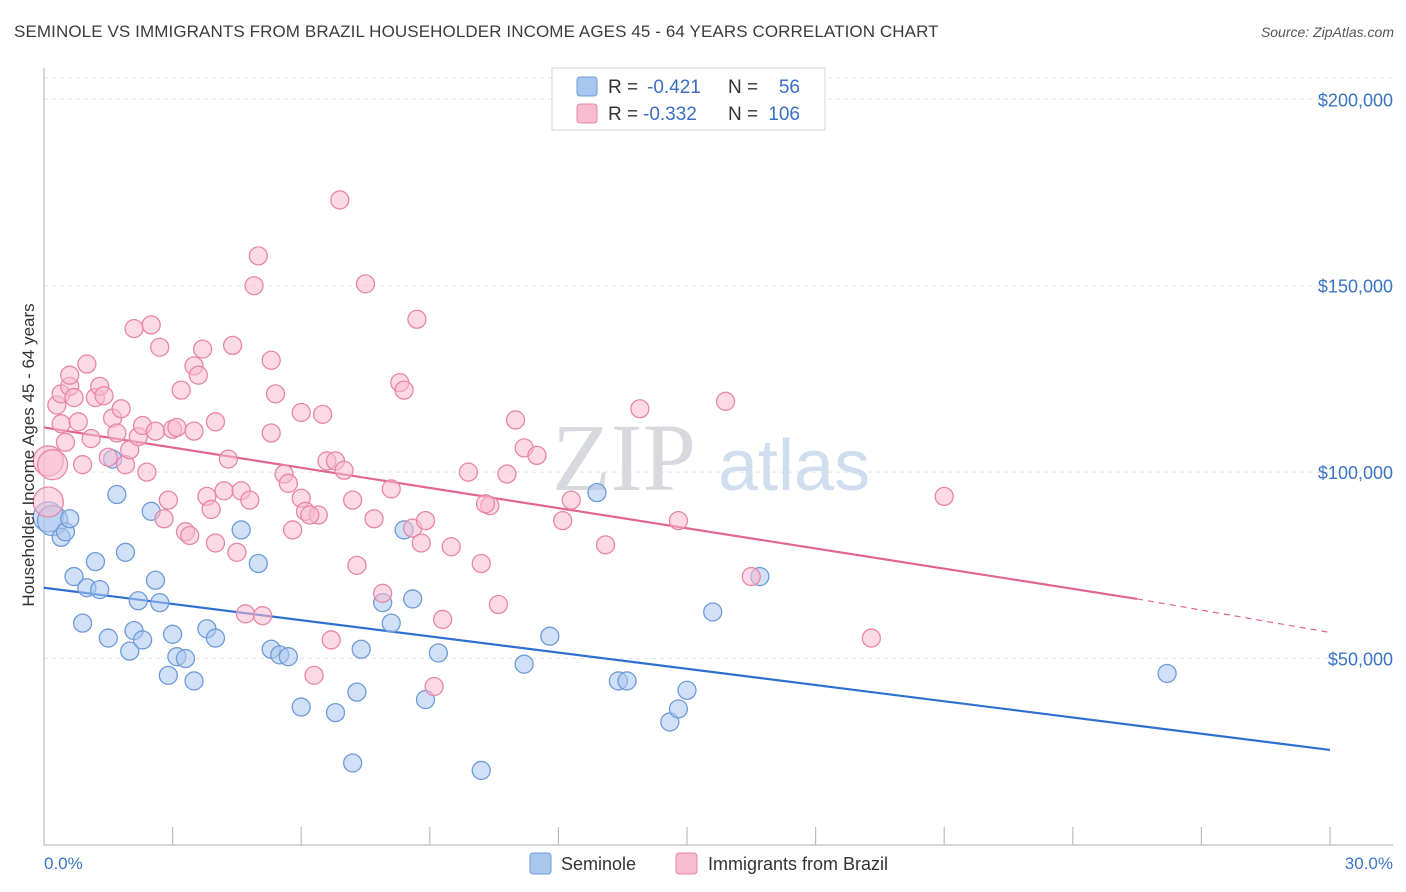 The height and width of the screenshot is (892, 1406). I want to click on stats-n-value-1: 56, so click(789, 87).